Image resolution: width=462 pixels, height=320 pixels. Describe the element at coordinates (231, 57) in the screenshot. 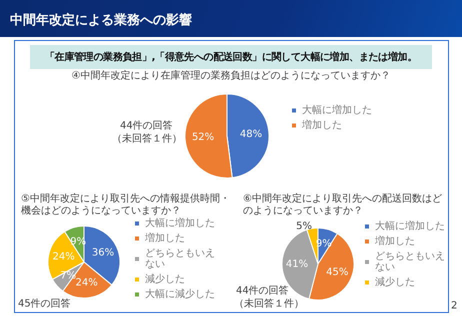

I see `chart-subtitle: 「在庫管理の業務負担」,「得意先への配送回数」に関して大幅に増加、または増加。` at that location.